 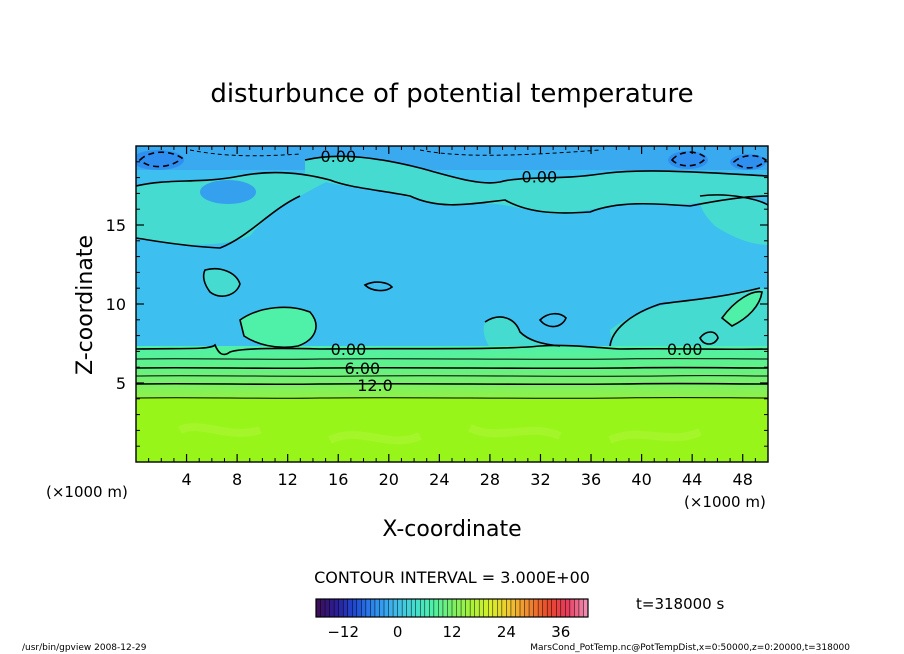 I want to click on contour-line-0-left-band, so click(x=218, y=222).